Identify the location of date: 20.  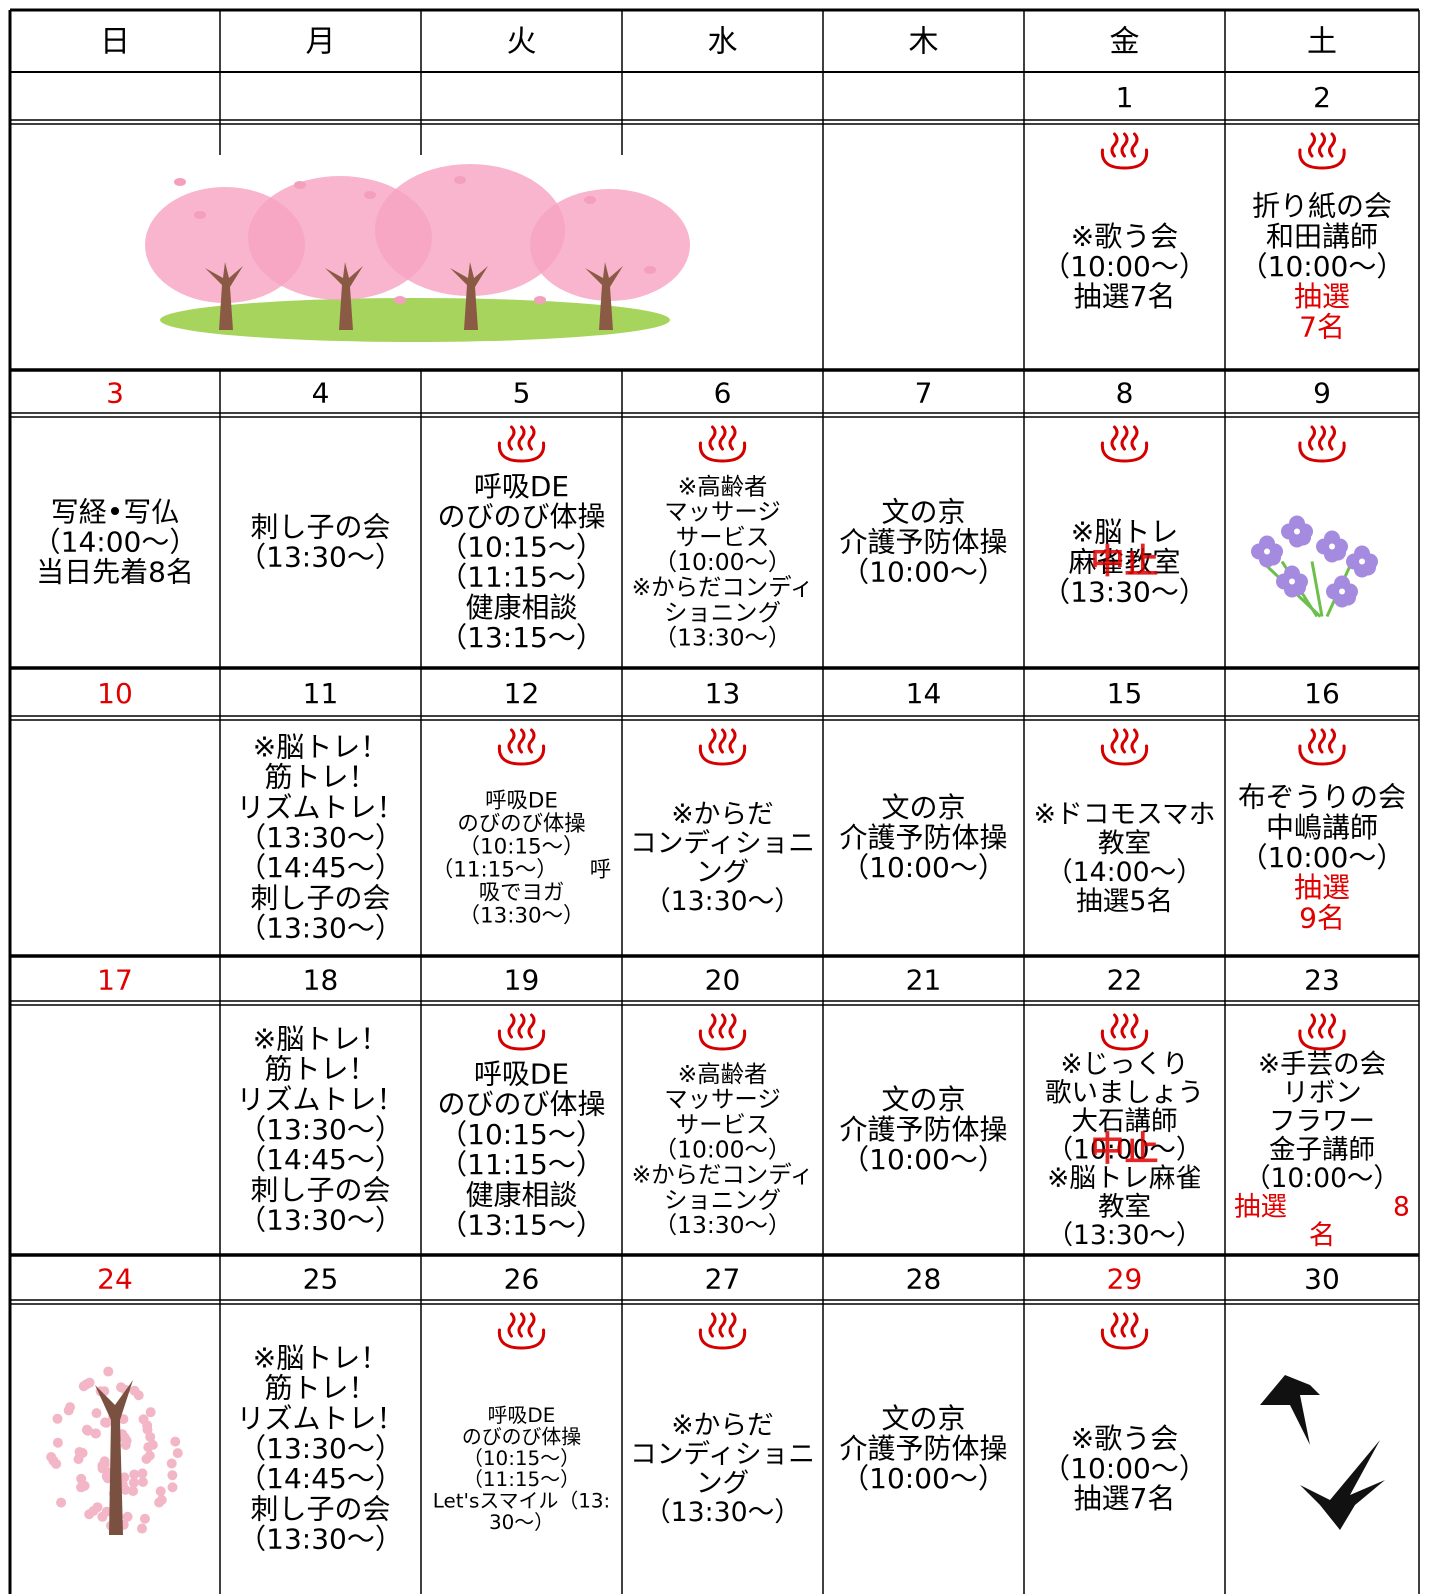
(723, 980).